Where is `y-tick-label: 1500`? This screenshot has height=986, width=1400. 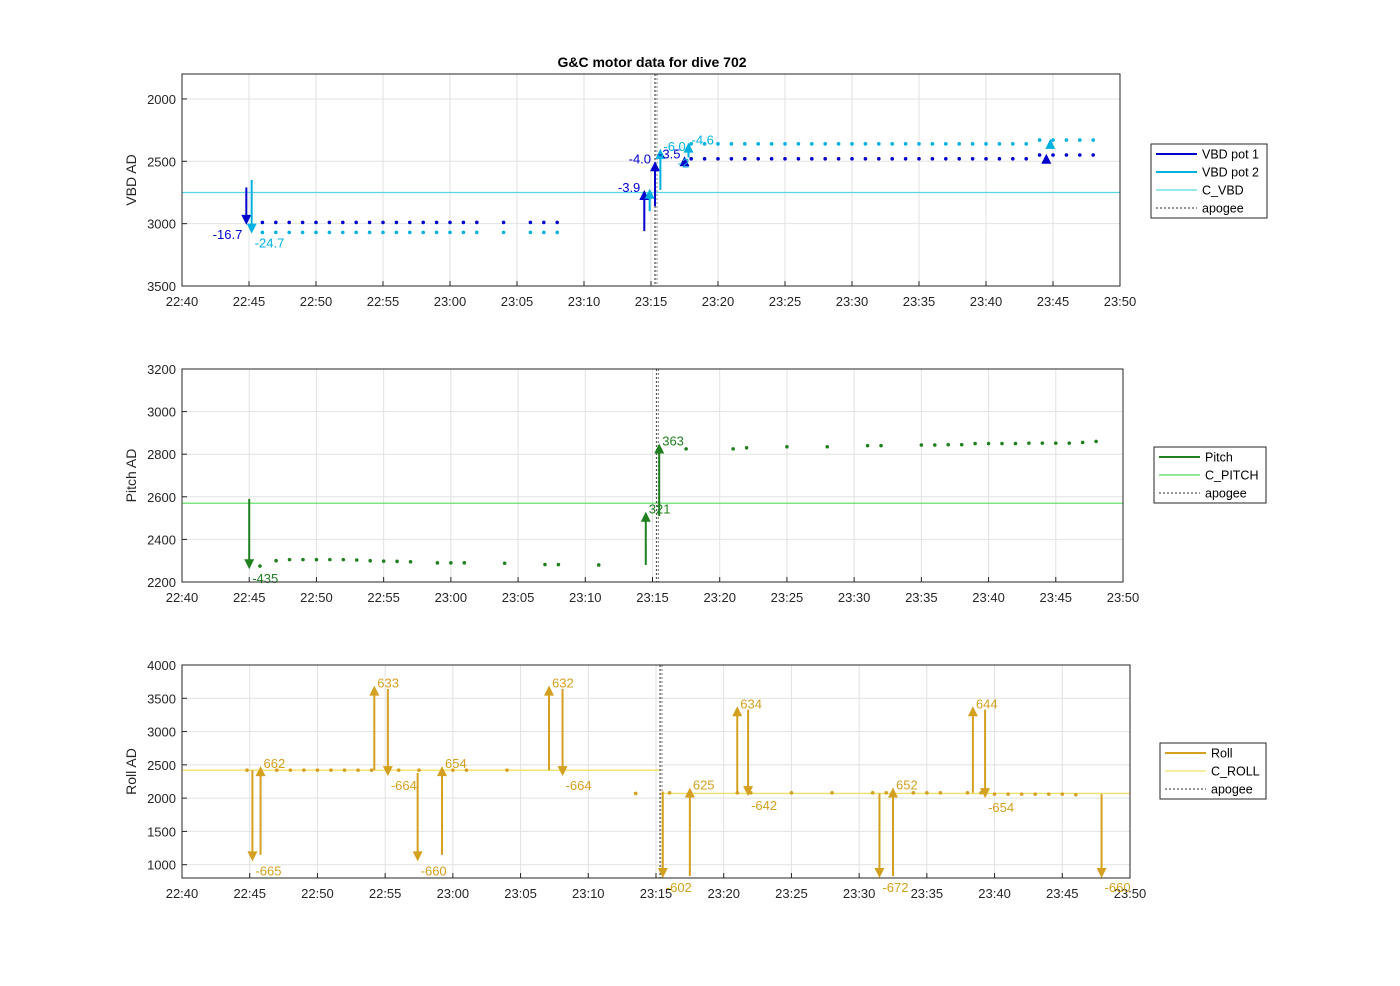
y-tick-label: 1500 is located at coordinates (161, 831).